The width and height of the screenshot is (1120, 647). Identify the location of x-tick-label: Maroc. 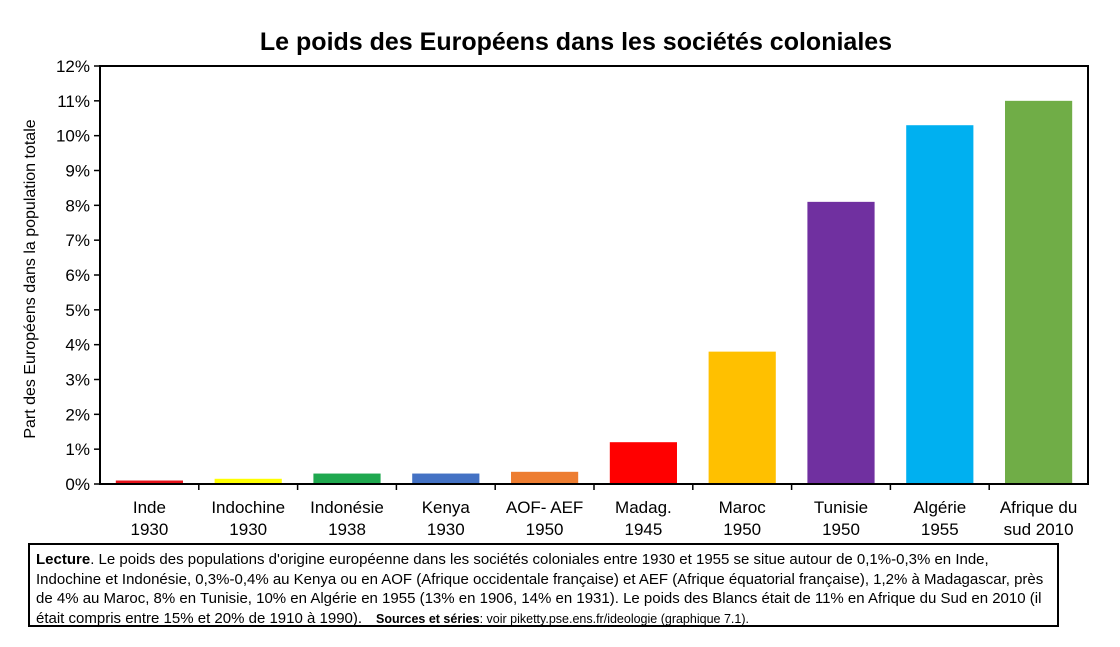
(743, 507).